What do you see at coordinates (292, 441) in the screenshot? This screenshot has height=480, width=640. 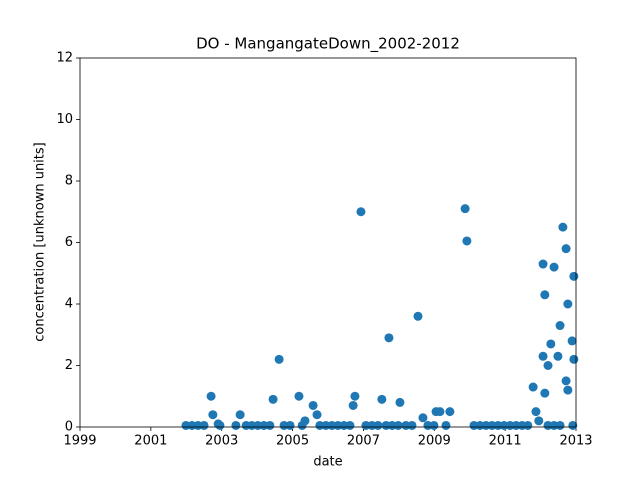 I see `x-tick-label: 2005` at bounding box center [292, 441].